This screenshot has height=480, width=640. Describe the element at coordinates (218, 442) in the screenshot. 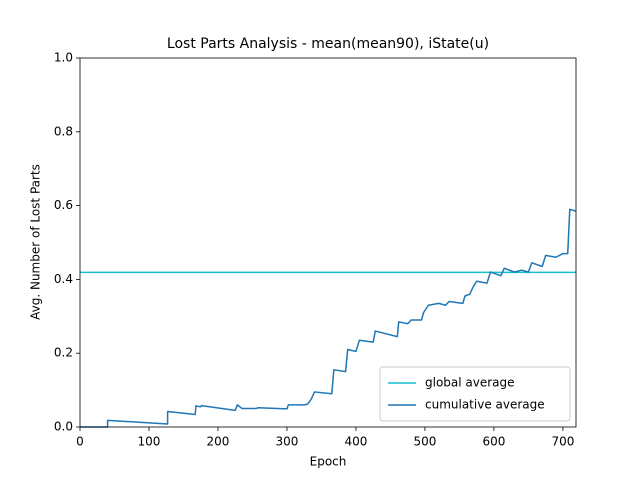

I see `x-tick-label: 200` at that location.